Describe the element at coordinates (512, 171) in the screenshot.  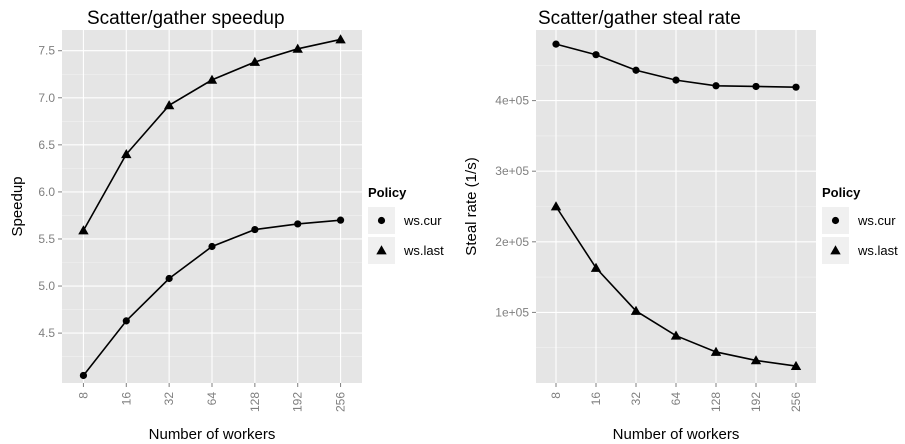
I see `y-tick-label: 3e+05` at that location.